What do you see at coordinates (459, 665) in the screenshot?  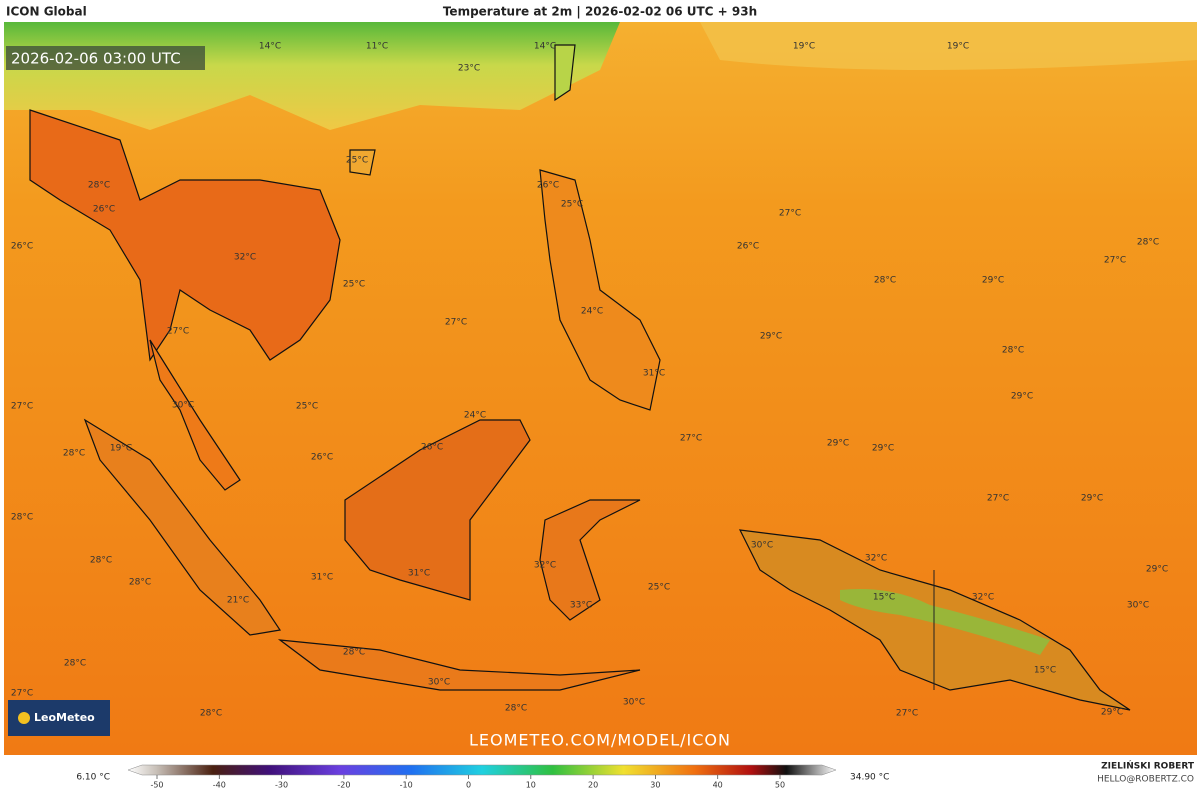 I see `java-nusa` at bounding box center [459, 665].